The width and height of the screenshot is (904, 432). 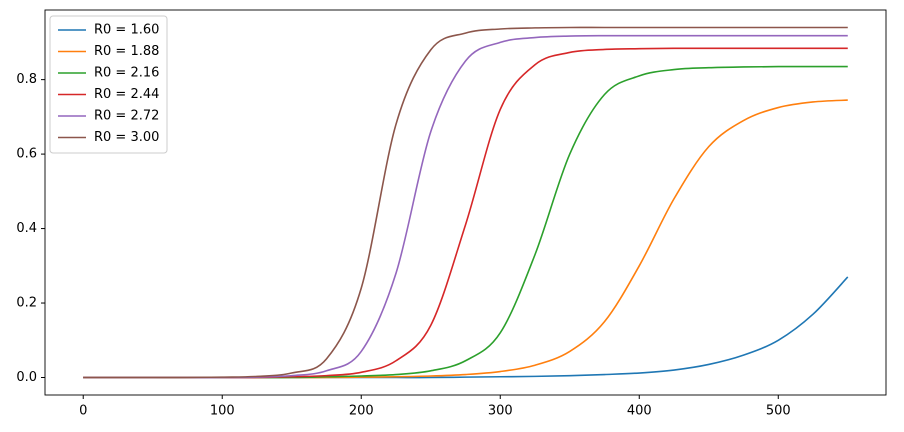 I want to click on legend-box, so click(x=108, y=84).